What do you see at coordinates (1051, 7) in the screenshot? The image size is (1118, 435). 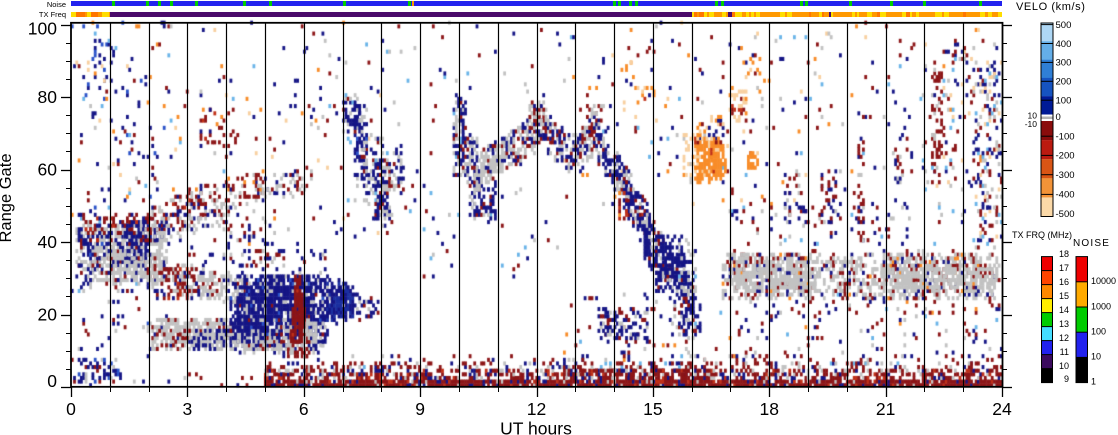 I see `svg-text: VELO (km/s)` at bounding box center [1051, 7].